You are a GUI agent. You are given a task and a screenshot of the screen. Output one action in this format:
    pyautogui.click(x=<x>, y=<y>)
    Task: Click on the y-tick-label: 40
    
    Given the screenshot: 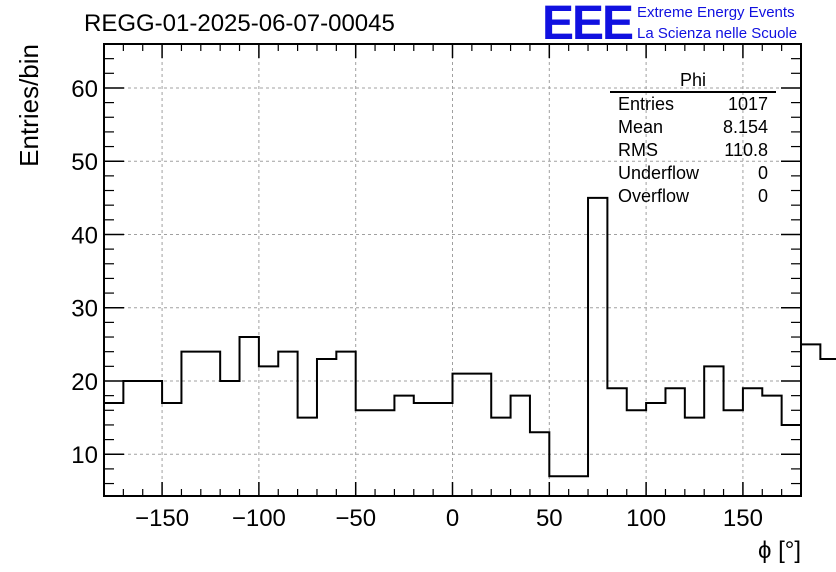 What is the action you would take?
    pyautogui.click(x=84, y=235)
    